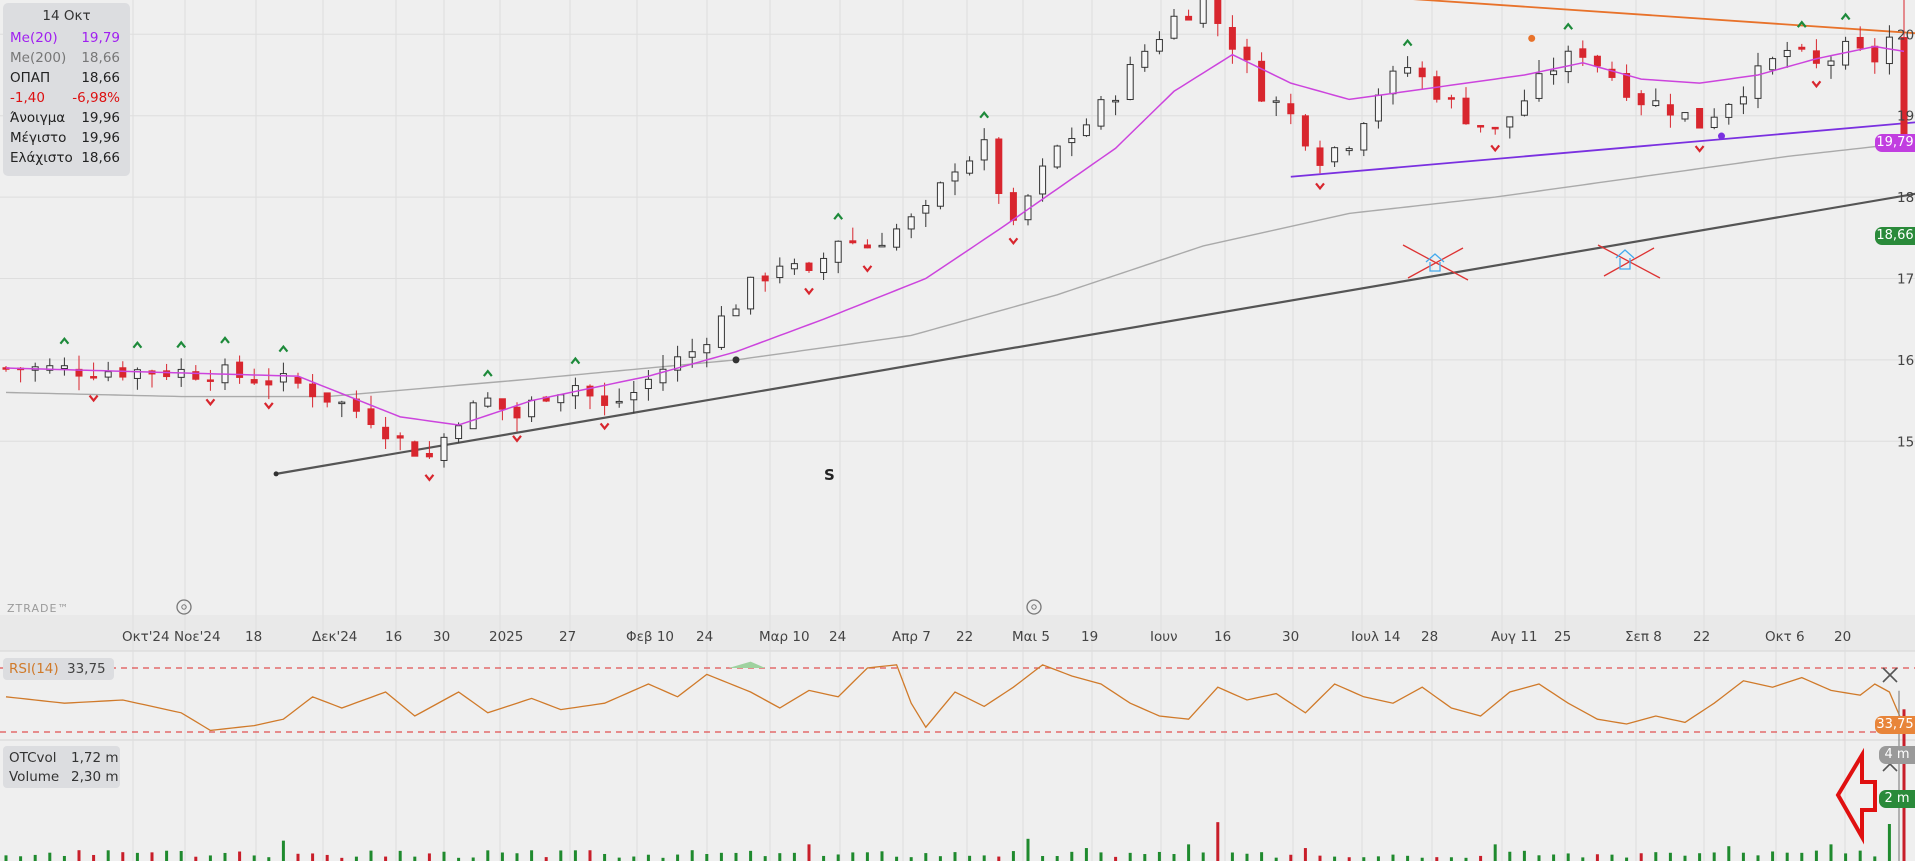 This screenshot has width=1915, height=861. Describe the element at coordinates (704, 637) in the screenshot. I see `x-tick-label: 24` at that location.